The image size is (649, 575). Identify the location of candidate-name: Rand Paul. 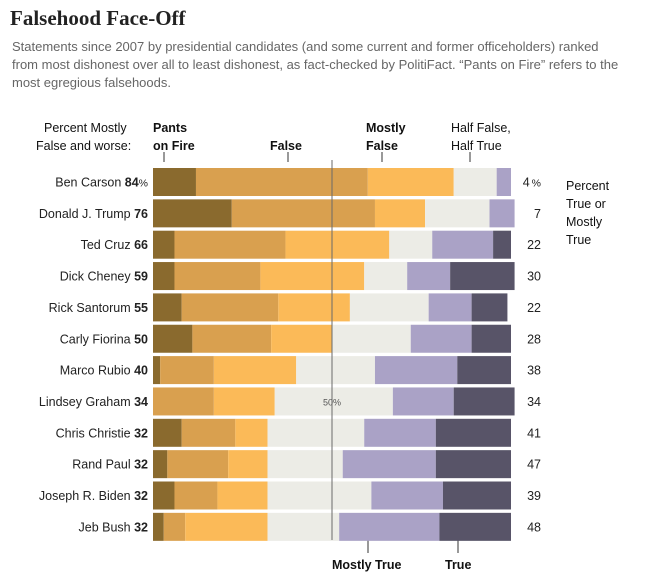
(103, 465).